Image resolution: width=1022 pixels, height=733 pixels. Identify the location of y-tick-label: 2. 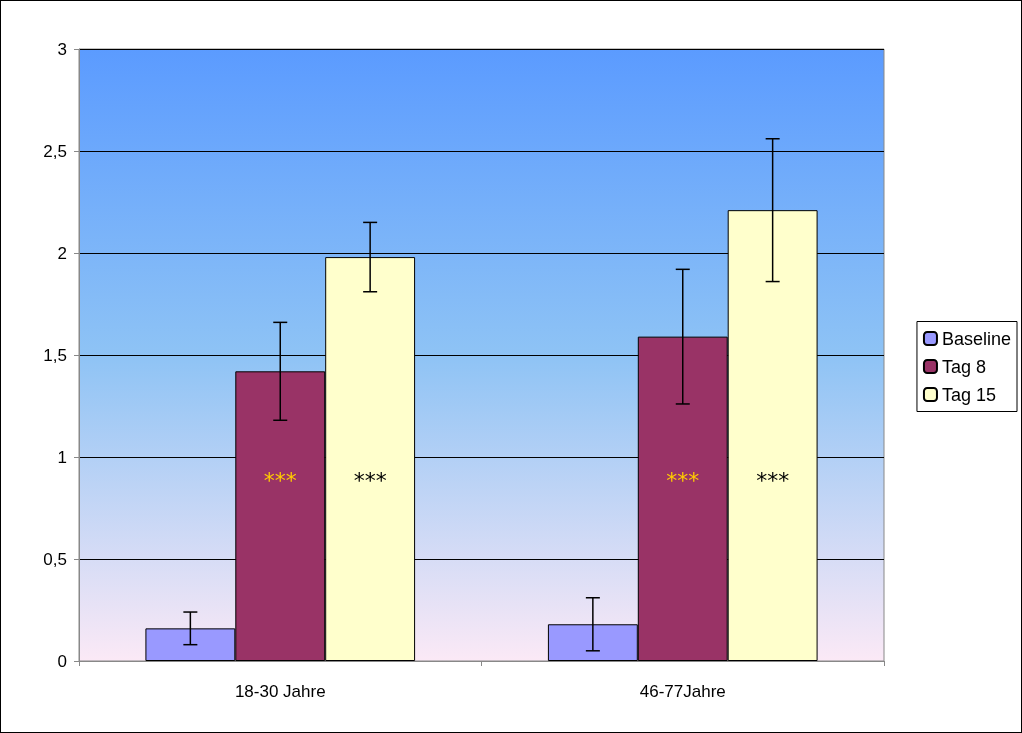
(62, 253).